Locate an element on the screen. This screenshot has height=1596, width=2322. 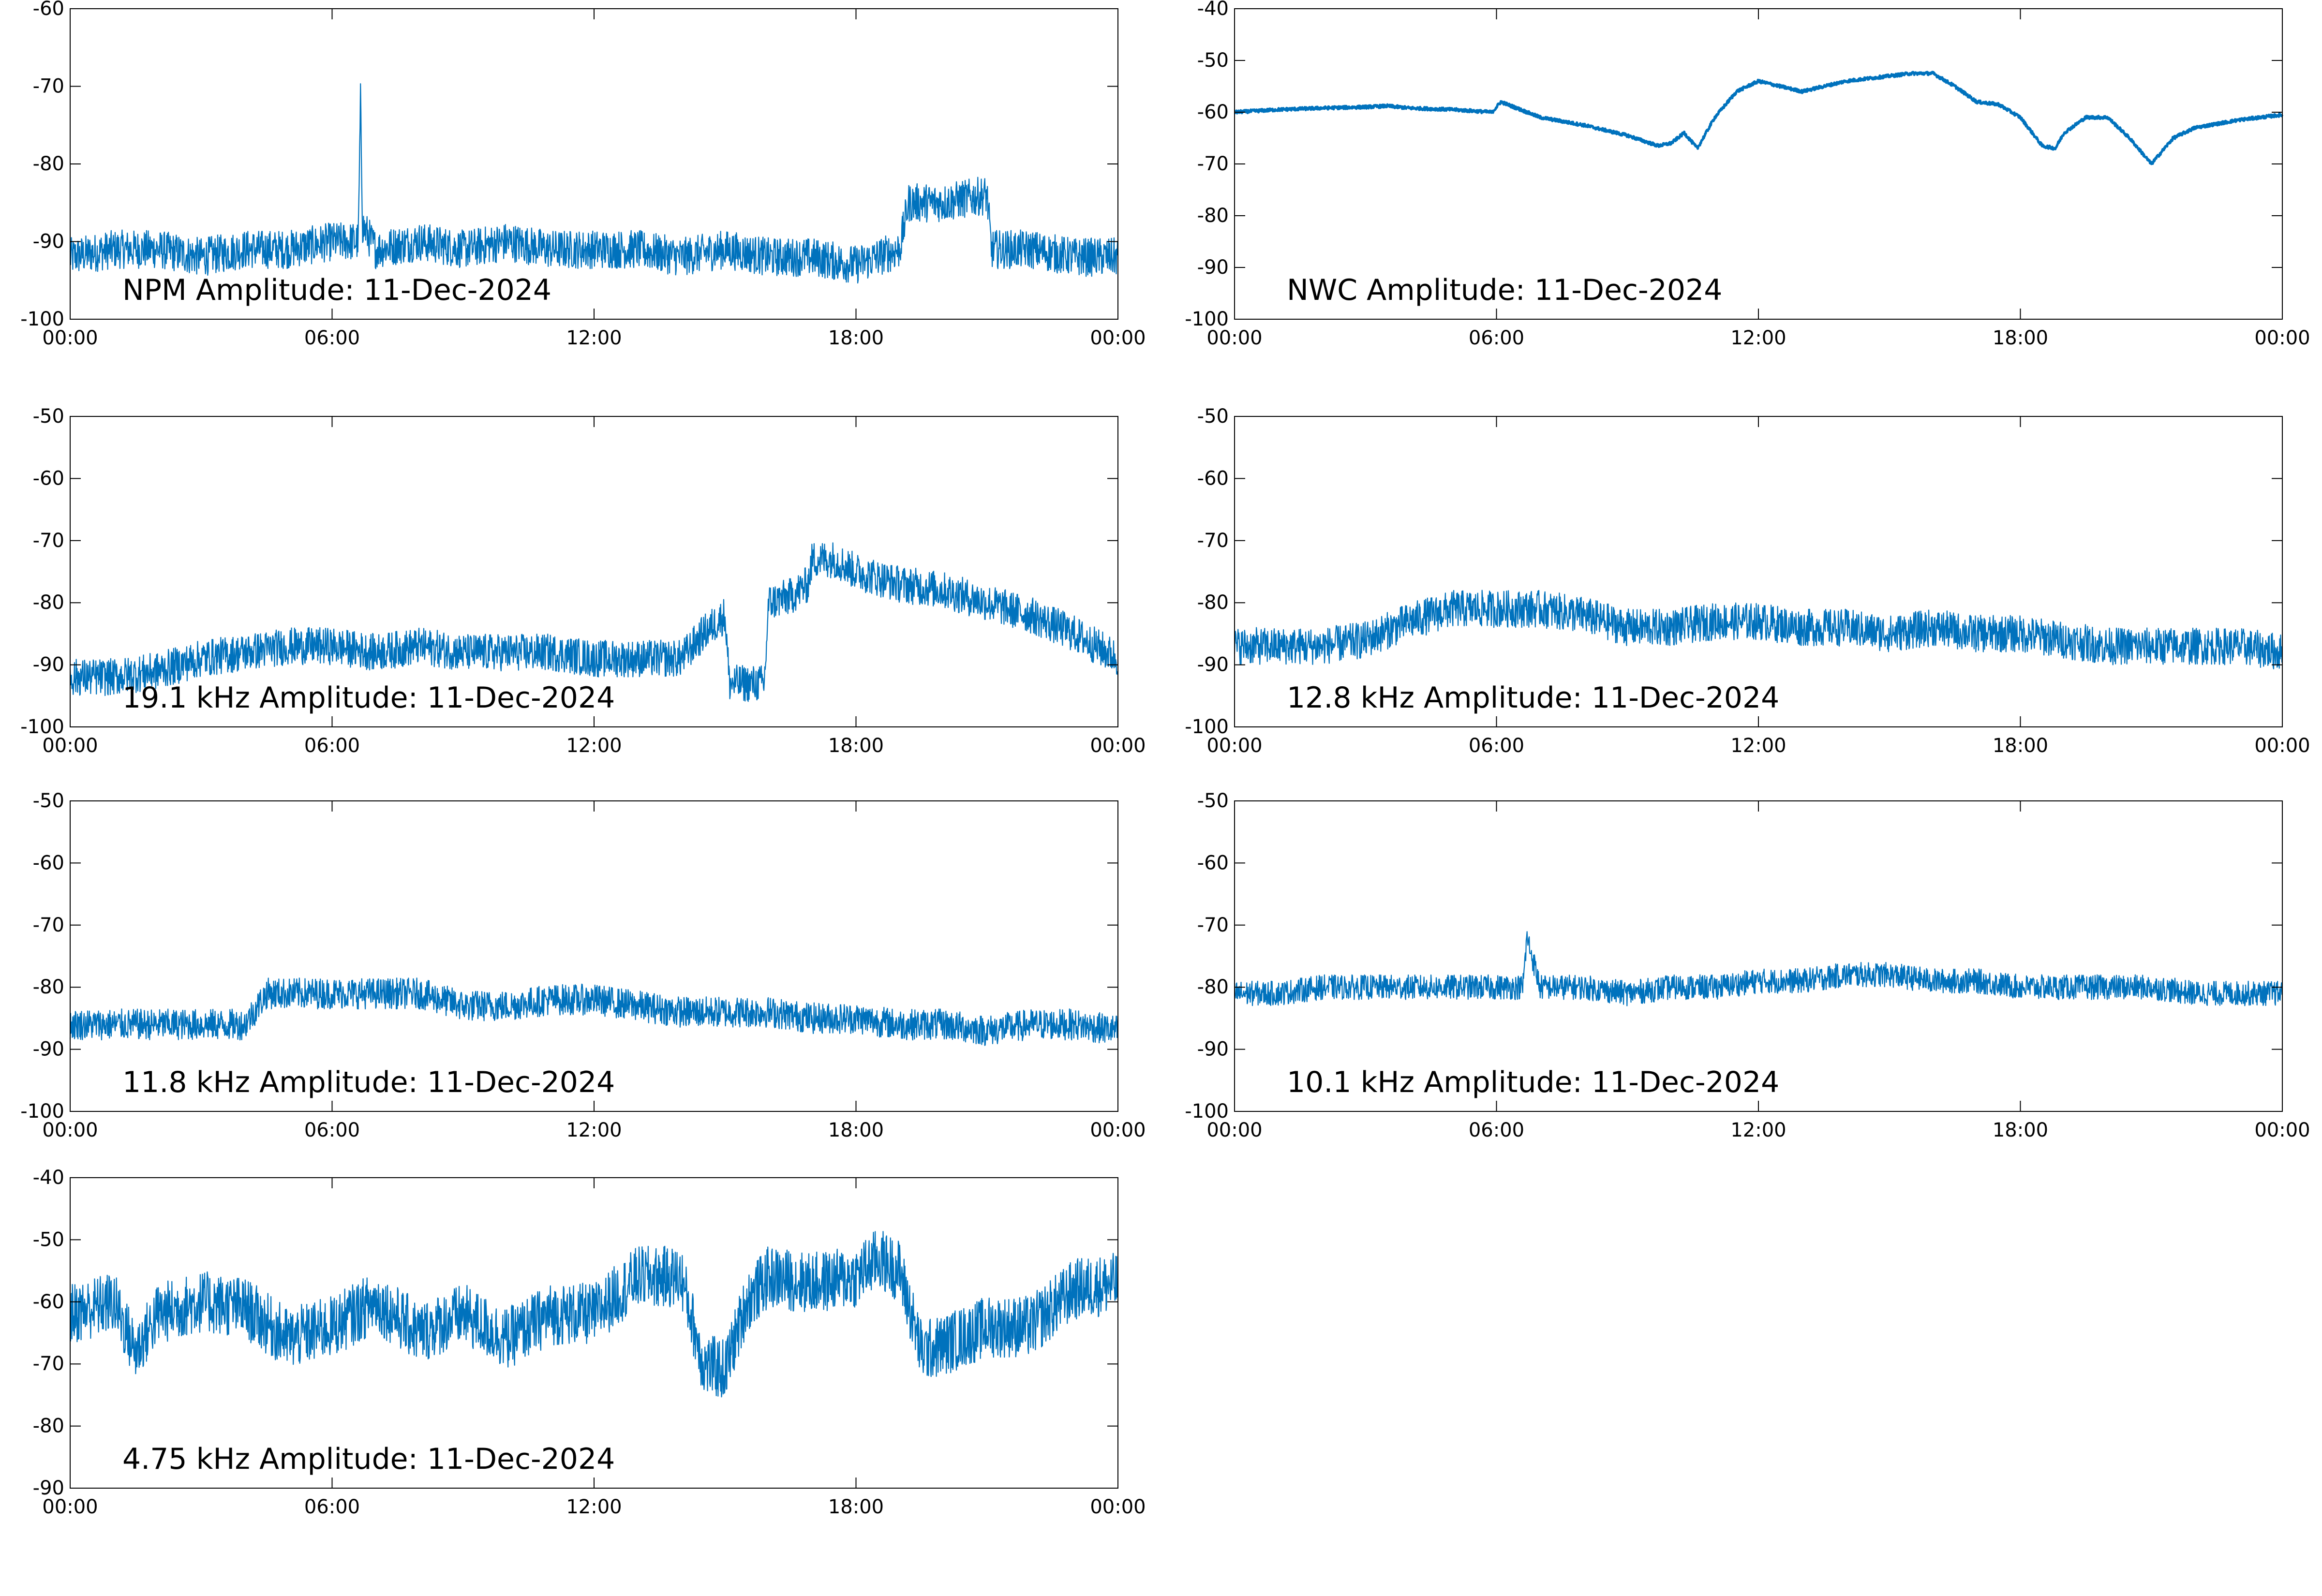
chart-title: NPM Amplitude: 11-Dec-2024 is located at coordinates (336, 290).